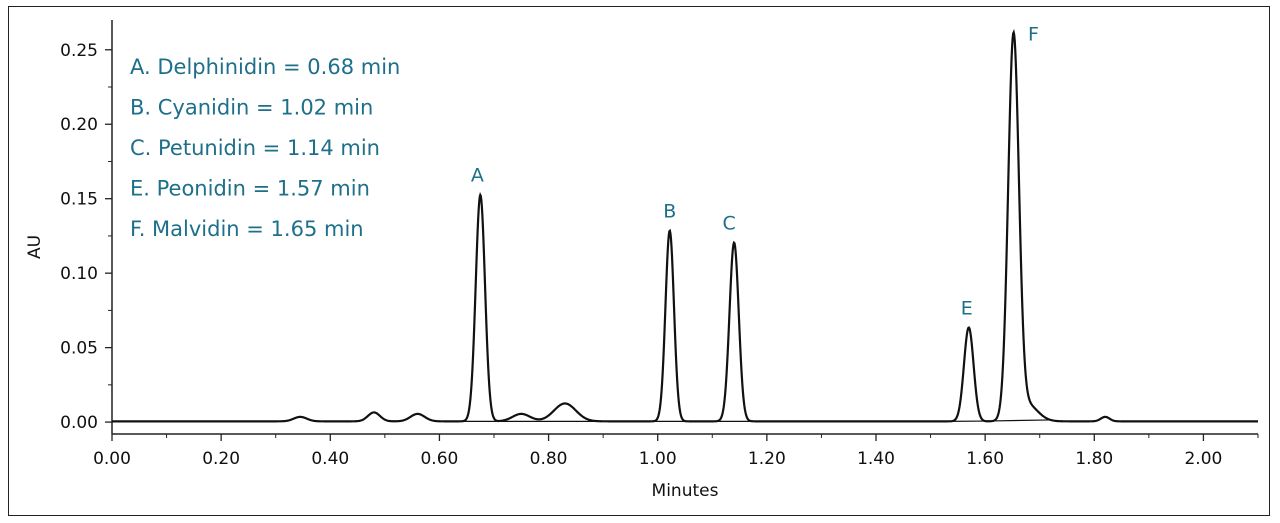 This screenshot has height=523, width=1280. What do you see at coordinates (79, 274) in the screenshot?
I see `y-tick-label: 0.10` at bounding box center [79, 274].